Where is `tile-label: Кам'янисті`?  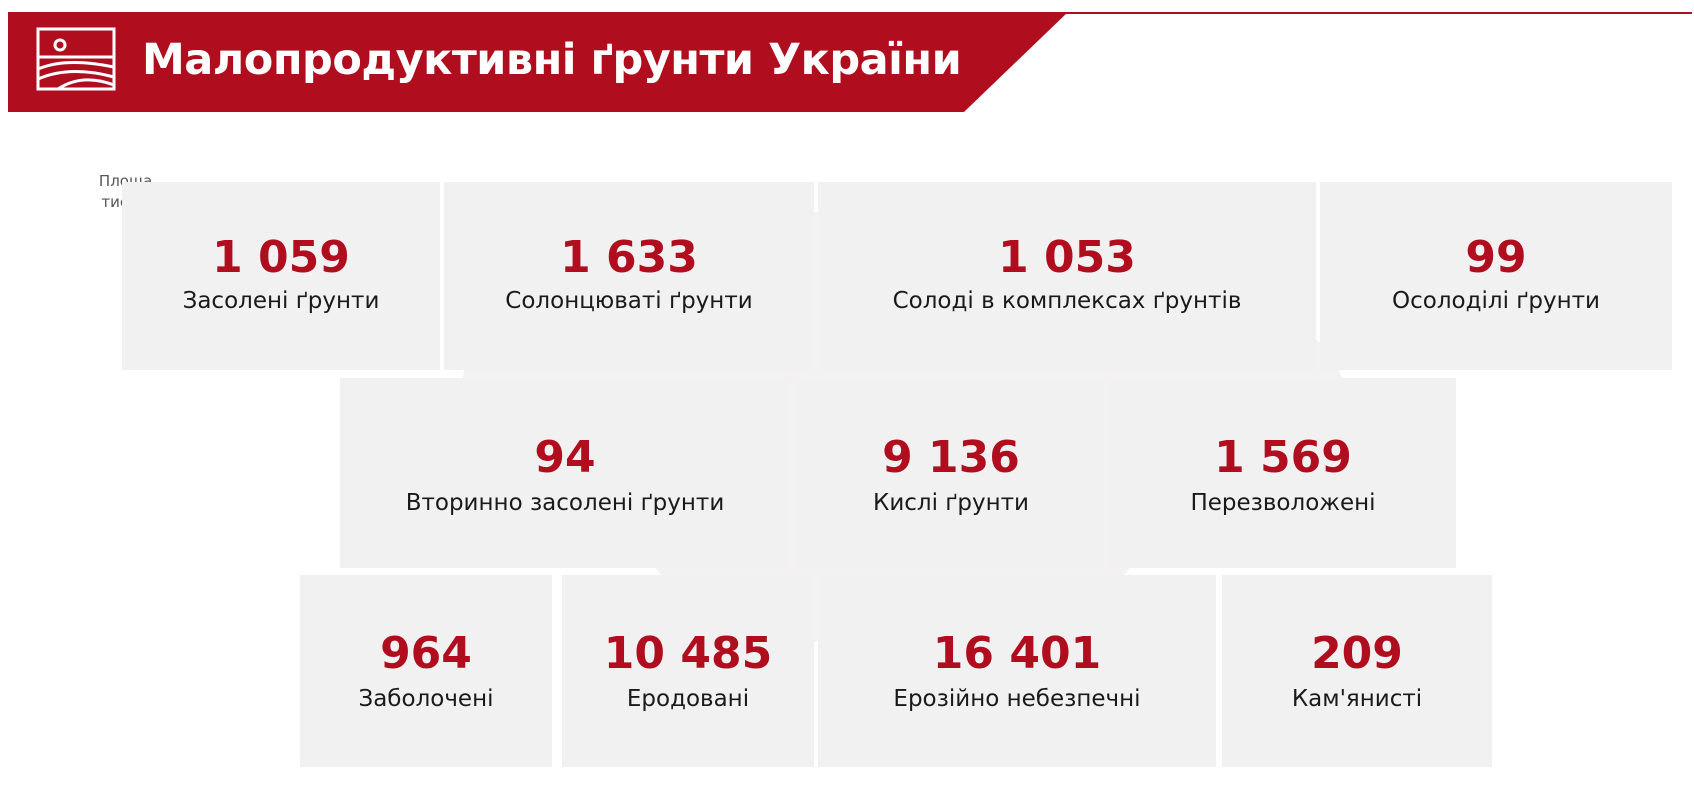 tile-label: Кам'янисті is located at coordinates (1357, 699).